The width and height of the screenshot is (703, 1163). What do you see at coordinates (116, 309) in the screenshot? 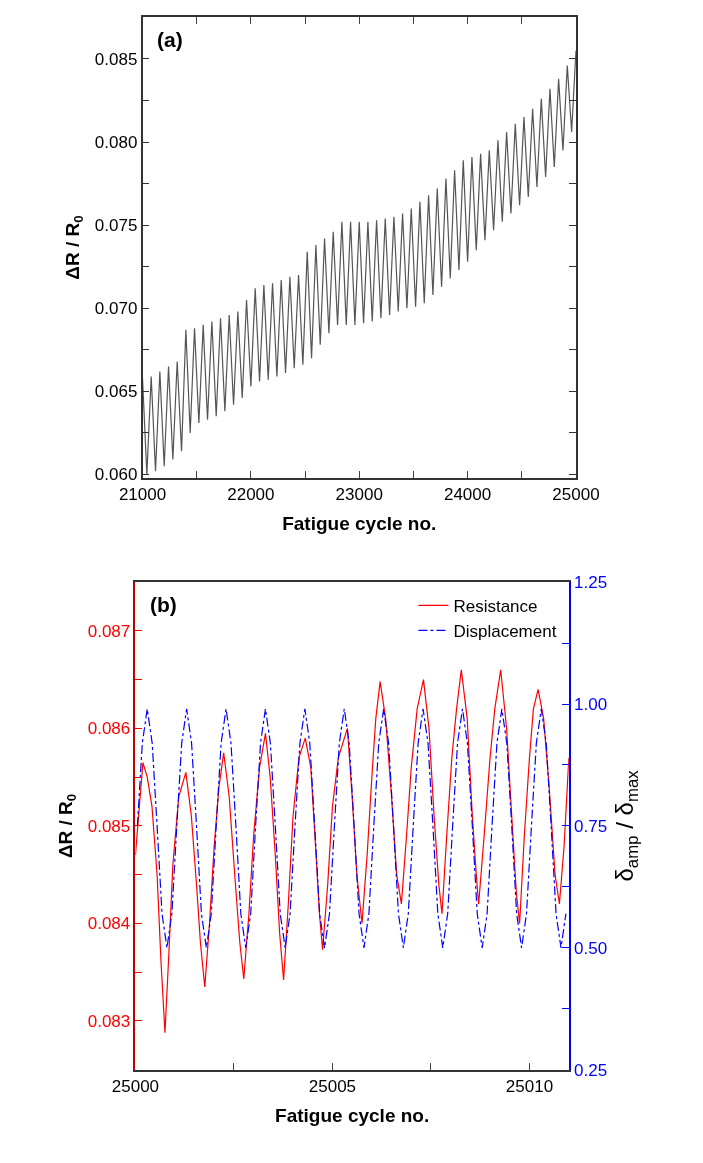
I see `y-tick-label: 0.070` at bounding box center [116, 309].